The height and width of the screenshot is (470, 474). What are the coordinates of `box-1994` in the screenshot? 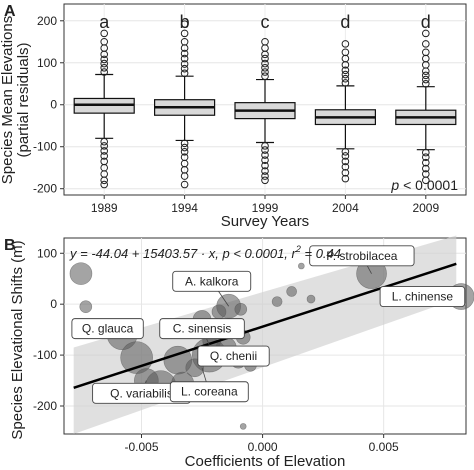 It's located at (185, 104).